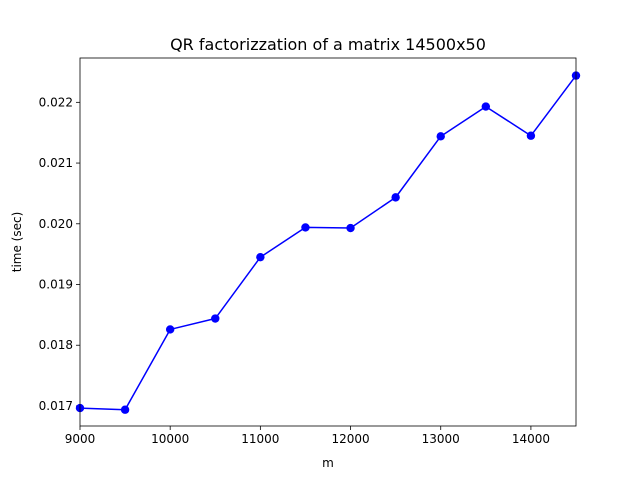 The height and width of the screenshot is (480, 640). I want to click on y-tick-label: 0.019, so click(56, 285).